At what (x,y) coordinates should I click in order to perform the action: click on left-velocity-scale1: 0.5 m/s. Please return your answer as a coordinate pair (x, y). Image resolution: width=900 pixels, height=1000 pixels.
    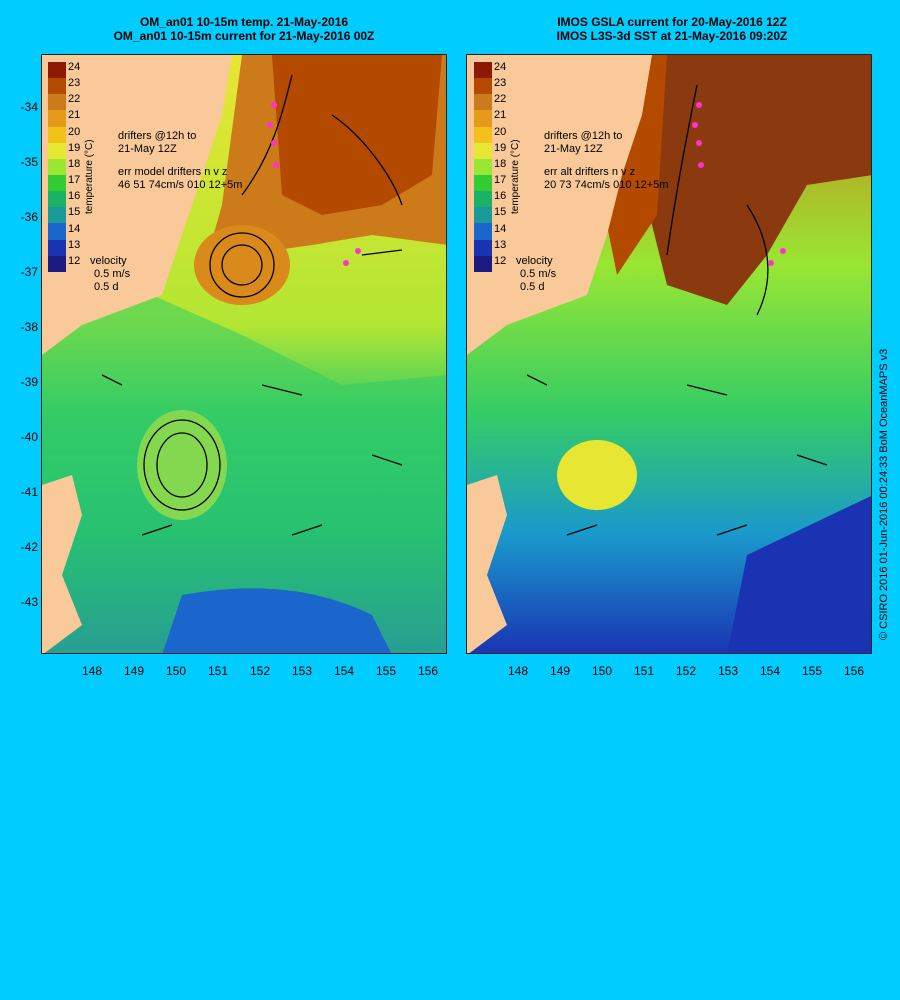
    Looking at the image, I should click on (112, 274).